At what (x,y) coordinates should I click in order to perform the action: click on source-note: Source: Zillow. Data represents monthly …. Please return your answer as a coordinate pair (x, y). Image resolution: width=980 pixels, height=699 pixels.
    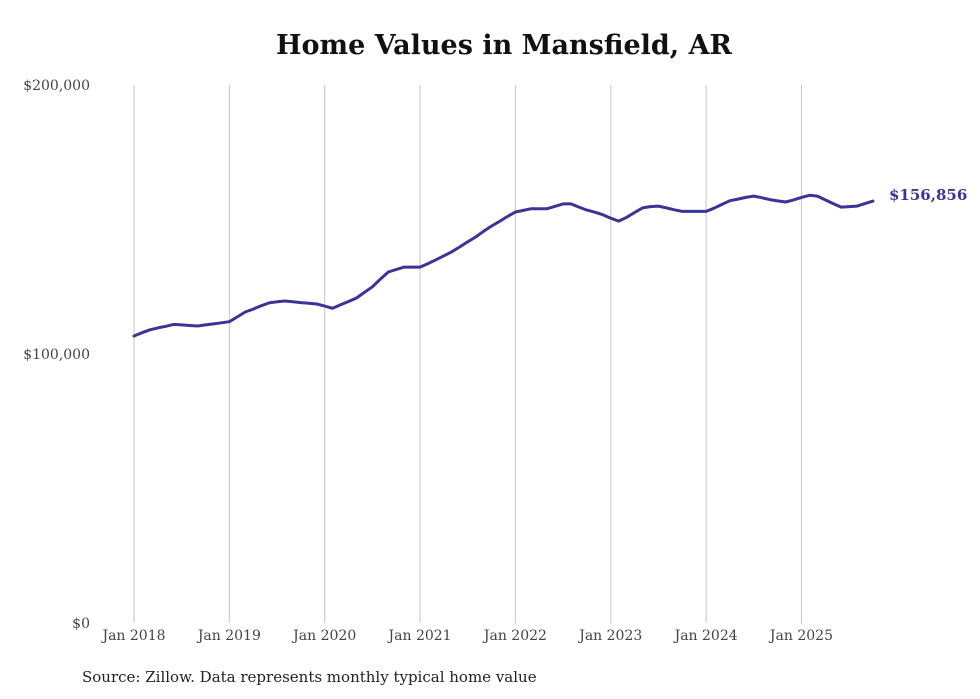
    Looking at the image, I should click on (309, 677).